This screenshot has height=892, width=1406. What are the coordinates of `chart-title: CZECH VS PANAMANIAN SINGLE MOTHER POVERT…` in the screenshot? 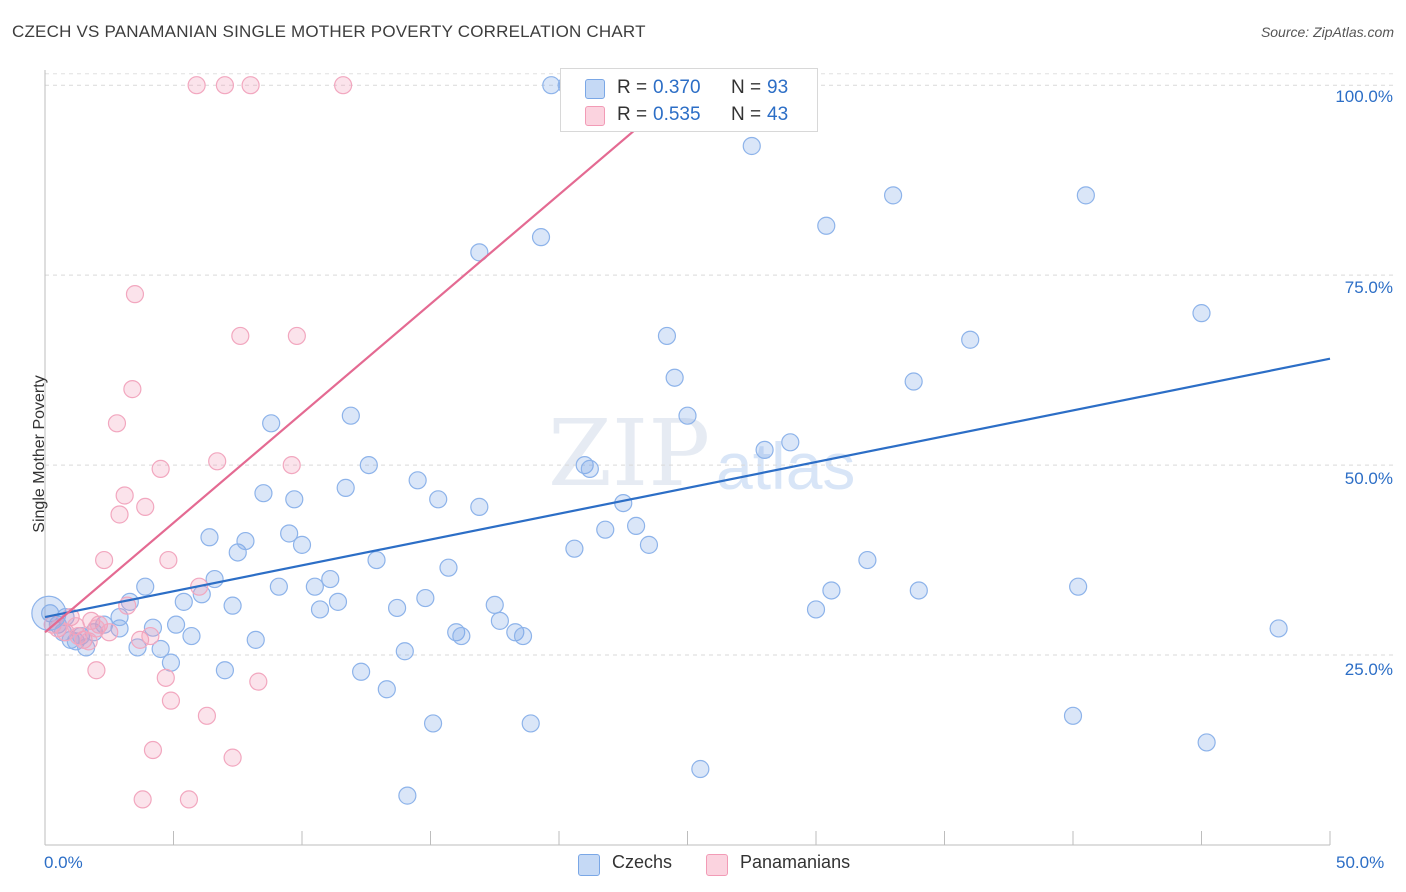 It's located at (329, 31).